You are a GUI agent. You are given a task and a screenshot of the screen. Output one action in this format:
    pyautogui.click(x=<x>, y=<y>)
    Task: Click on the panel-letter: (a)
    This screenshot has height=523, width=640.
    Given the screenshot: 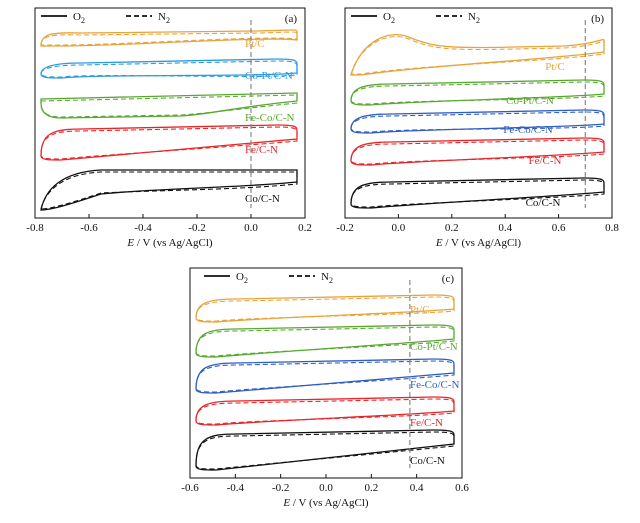 What is the action you would take?
    pyautogui.click(x=291, y=19)
    